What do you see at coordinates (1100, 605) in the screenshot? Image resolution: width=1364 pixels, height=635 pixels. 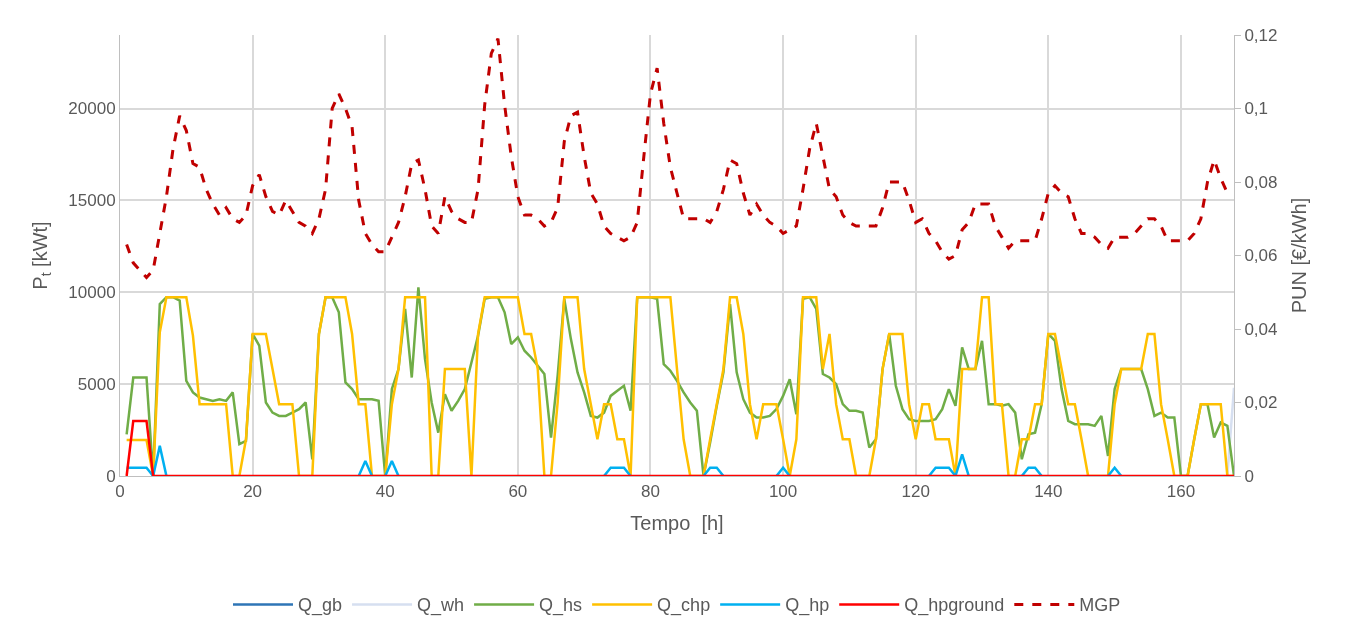 I see `legend-label: MGP` at bounding box center [1100, 605].